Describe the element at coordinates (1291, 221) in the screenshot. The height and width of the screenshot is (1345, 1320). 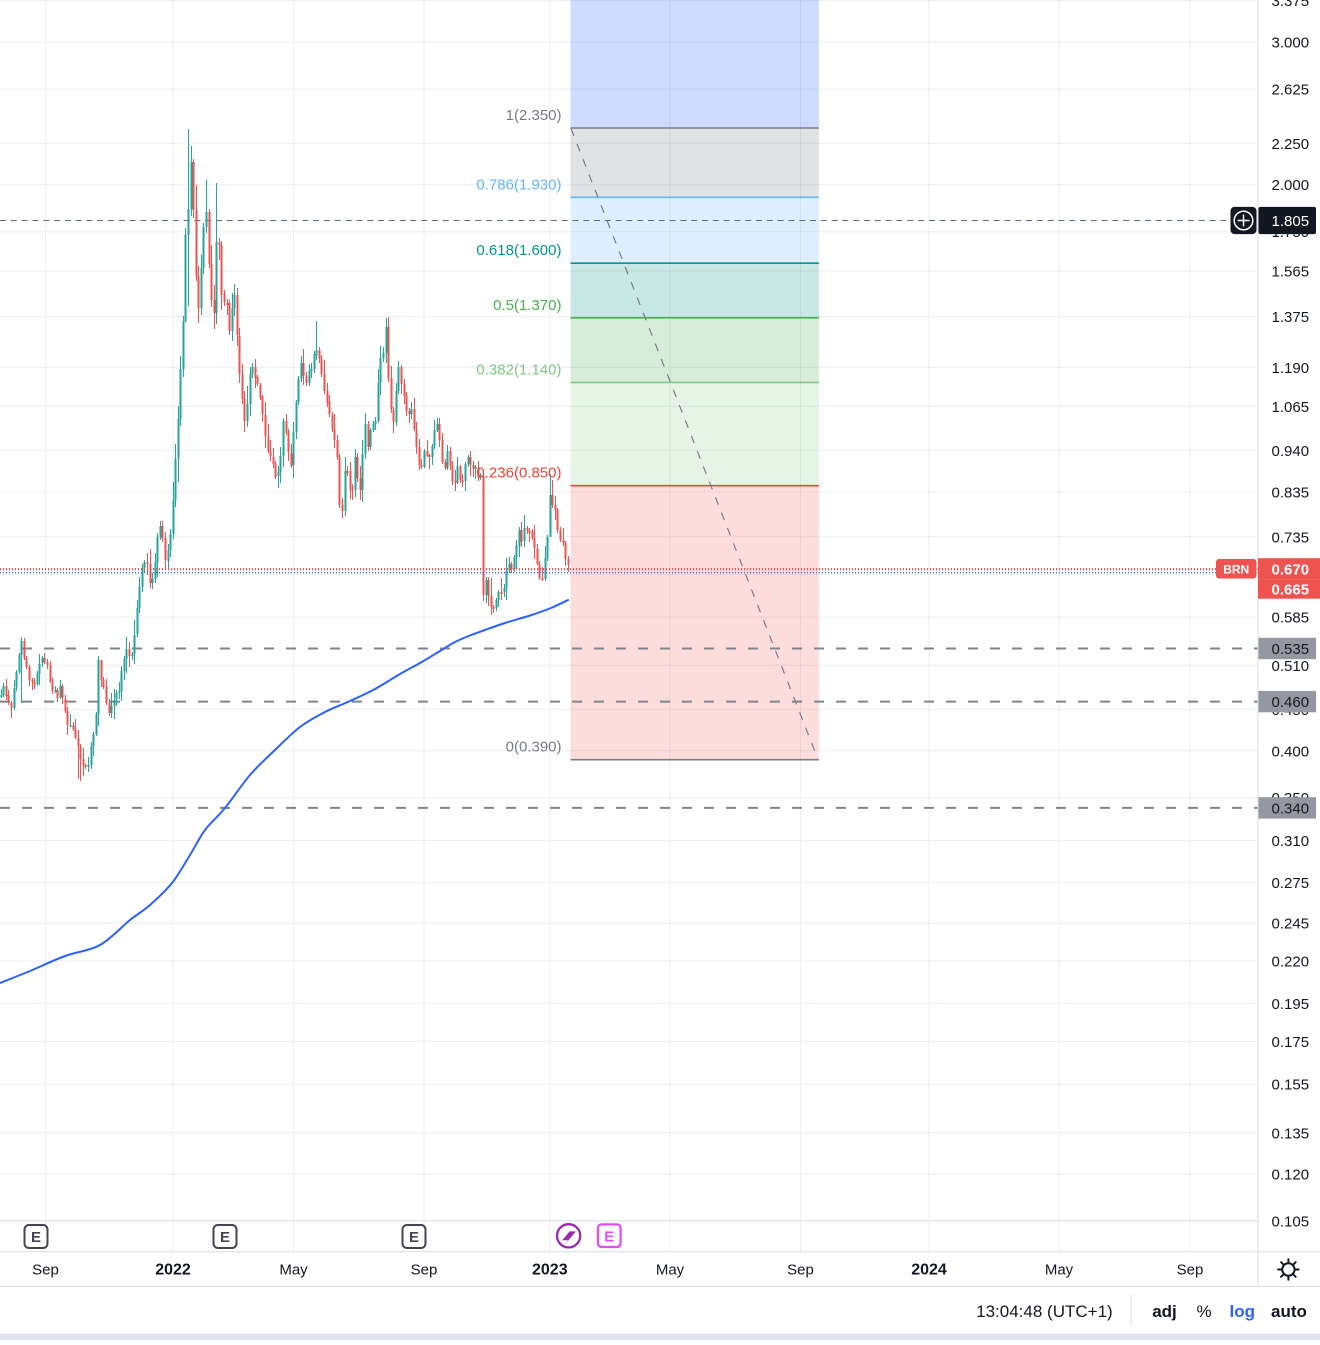
I see `svg-text: 1.805` at that location.